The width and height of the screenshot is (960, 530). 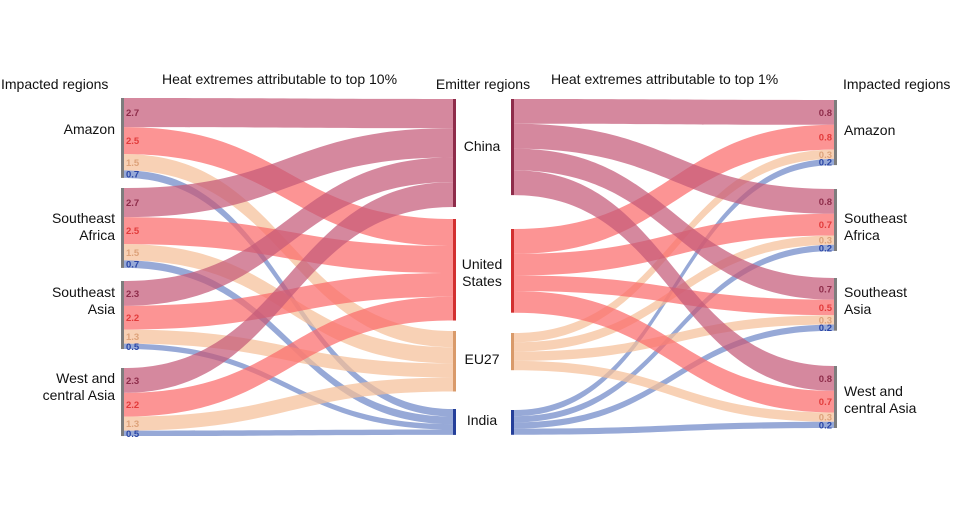 I want to click on left-value-label-se_asia-india: 0.5, so click(x=133, y=347).